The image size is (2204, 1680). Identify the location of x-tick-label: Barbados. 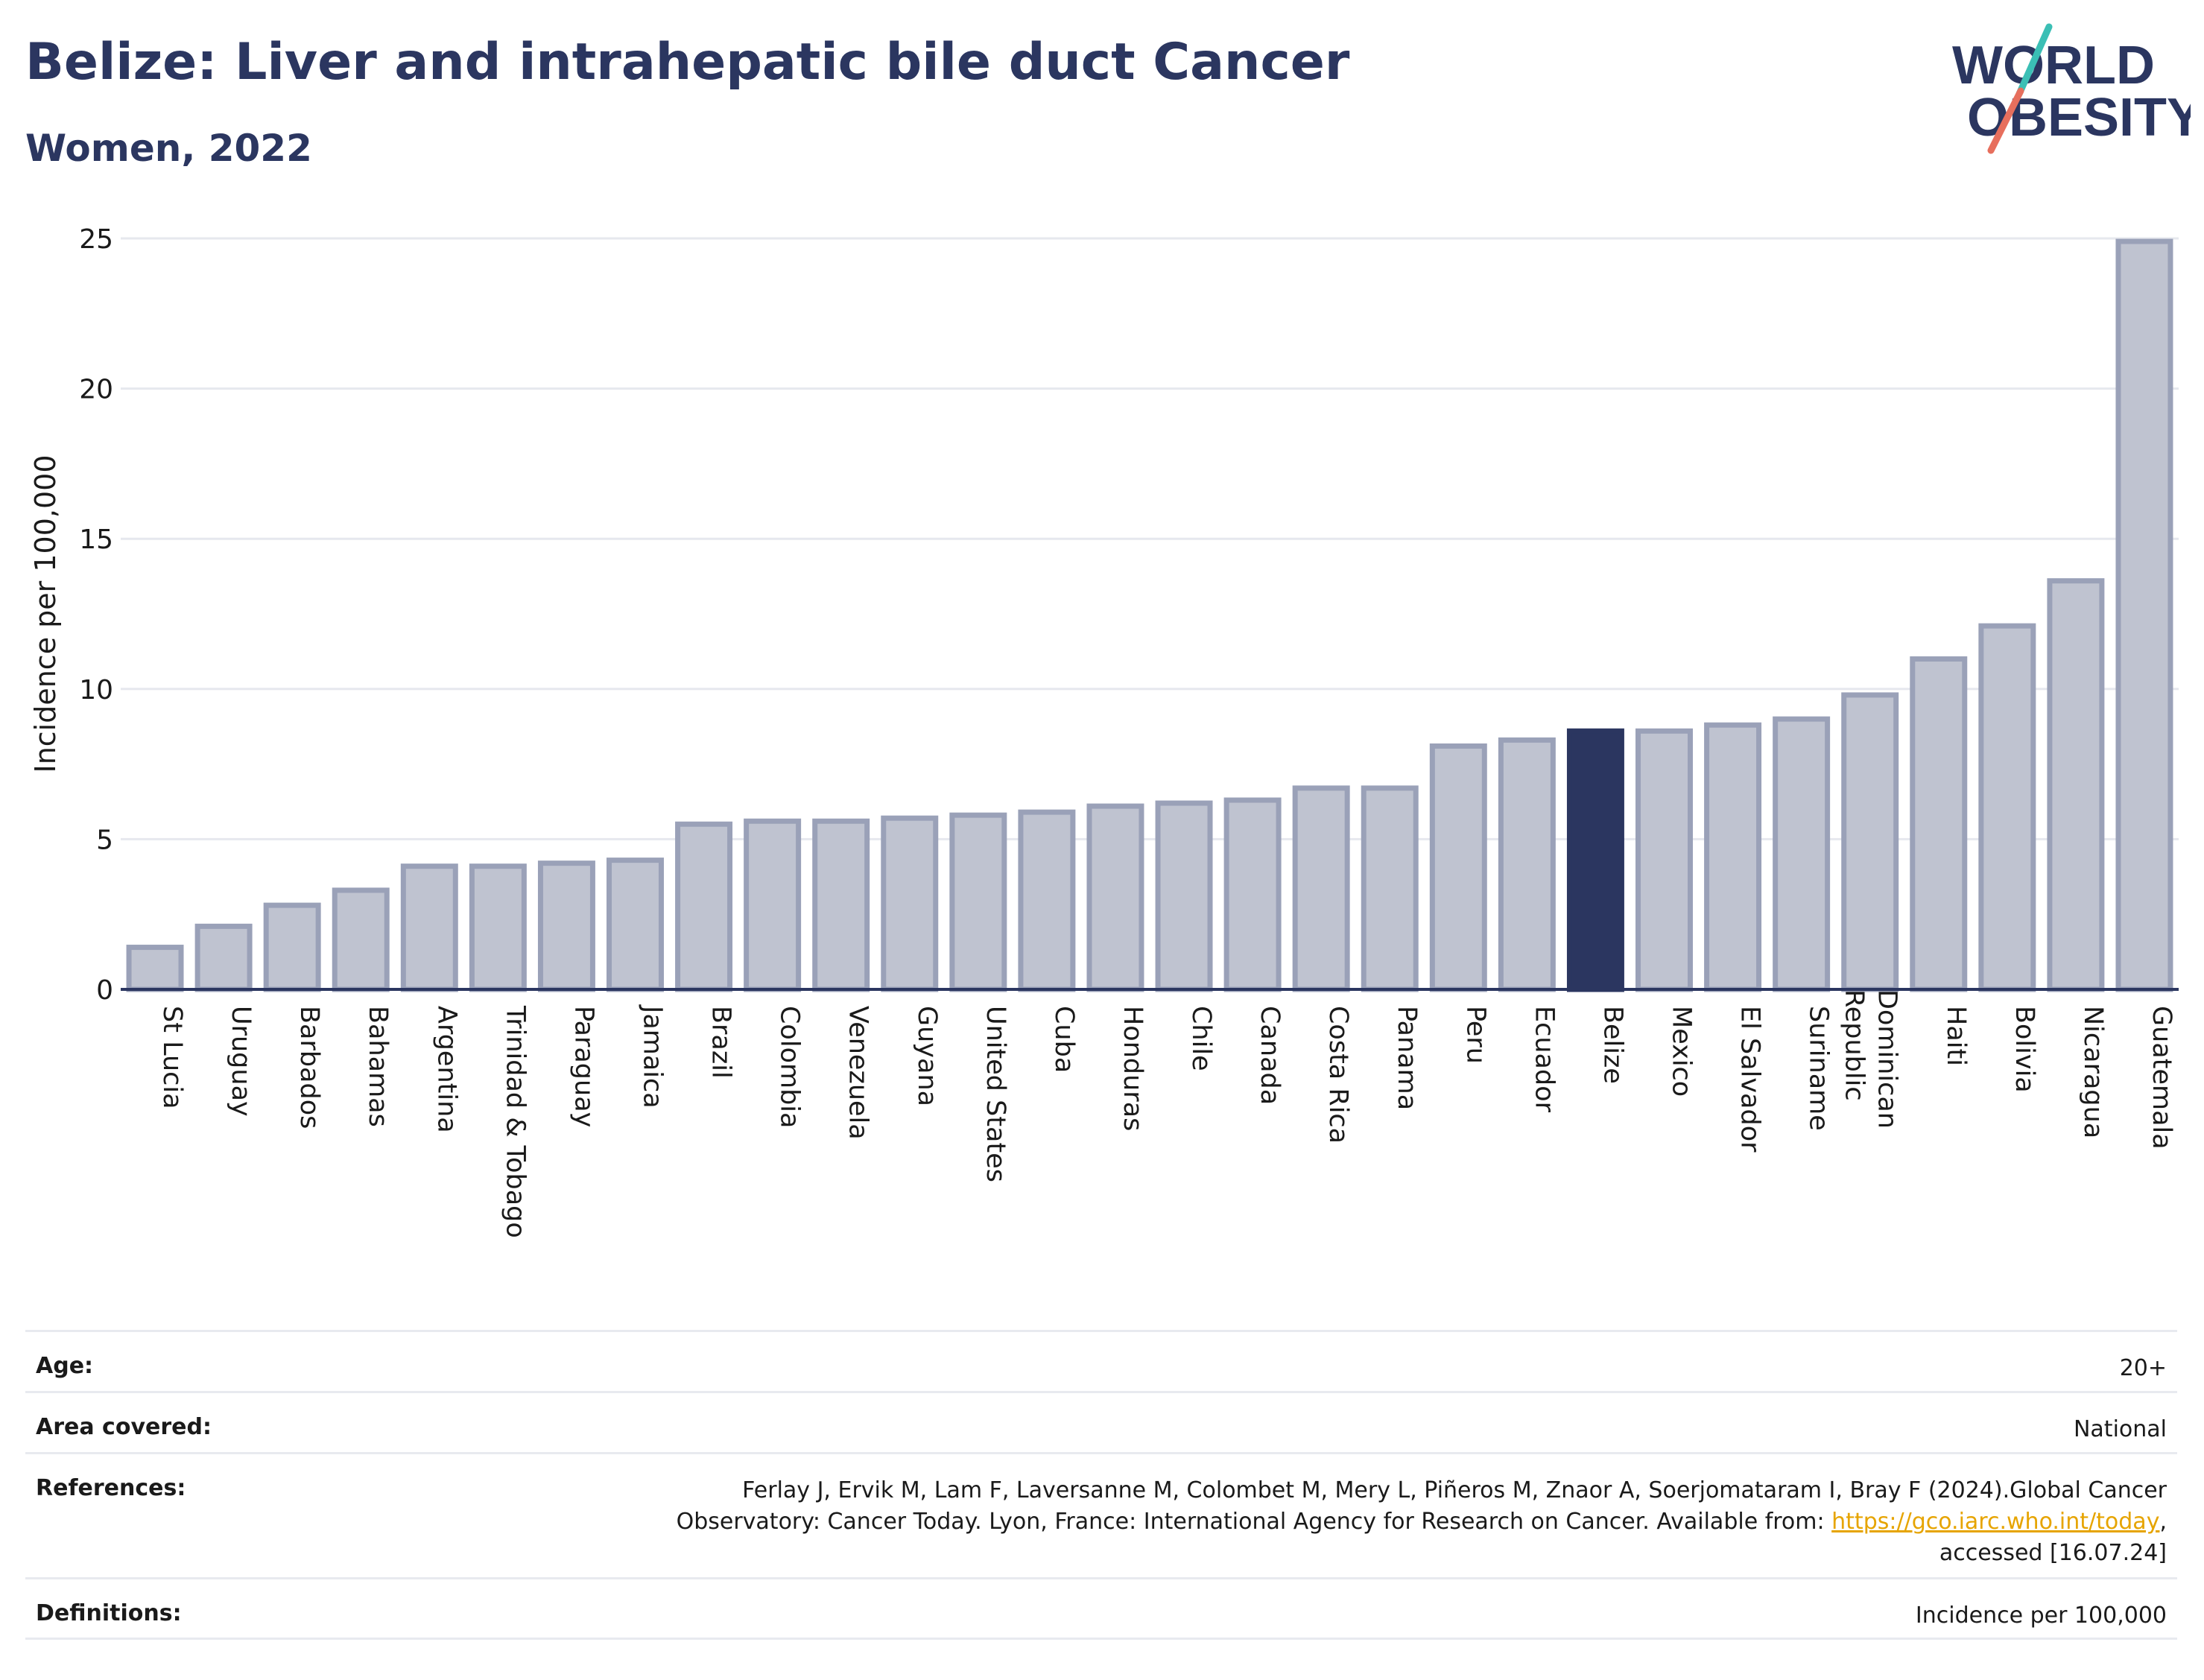
(309, 1067).